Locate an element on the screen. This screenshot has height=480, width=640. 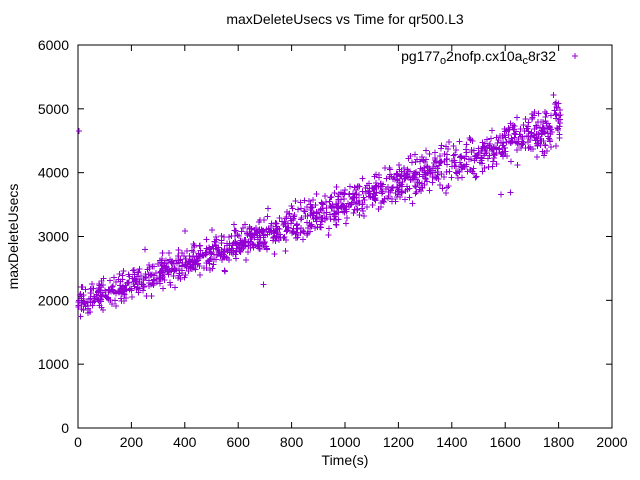
svg-text: 6000 is located at coordinates (53, 45).